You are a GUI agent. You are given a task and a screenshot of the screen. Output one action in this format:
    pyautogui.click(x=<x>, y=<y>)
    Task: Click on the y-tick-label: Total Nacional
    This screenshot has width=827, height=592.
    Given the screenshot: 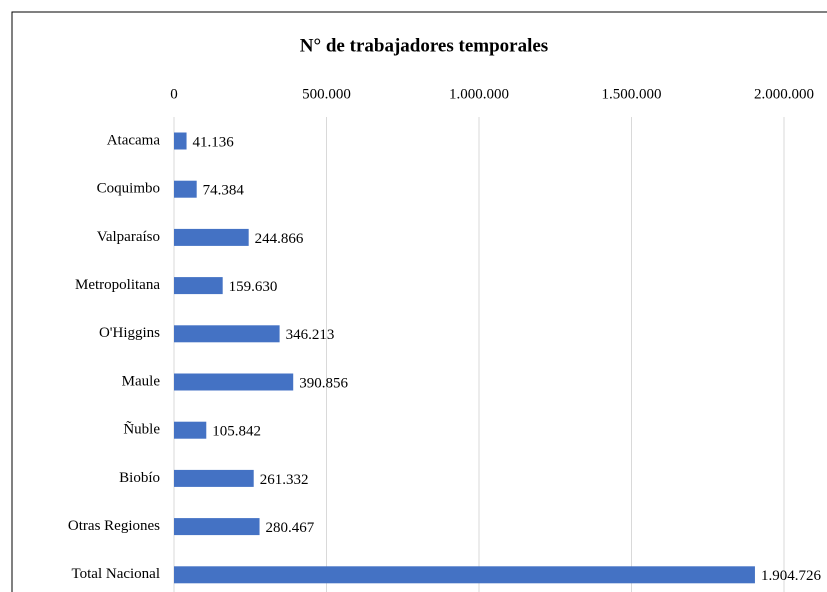 What is the action you would take?
    pyautogui.click(x=116, y=574)
    